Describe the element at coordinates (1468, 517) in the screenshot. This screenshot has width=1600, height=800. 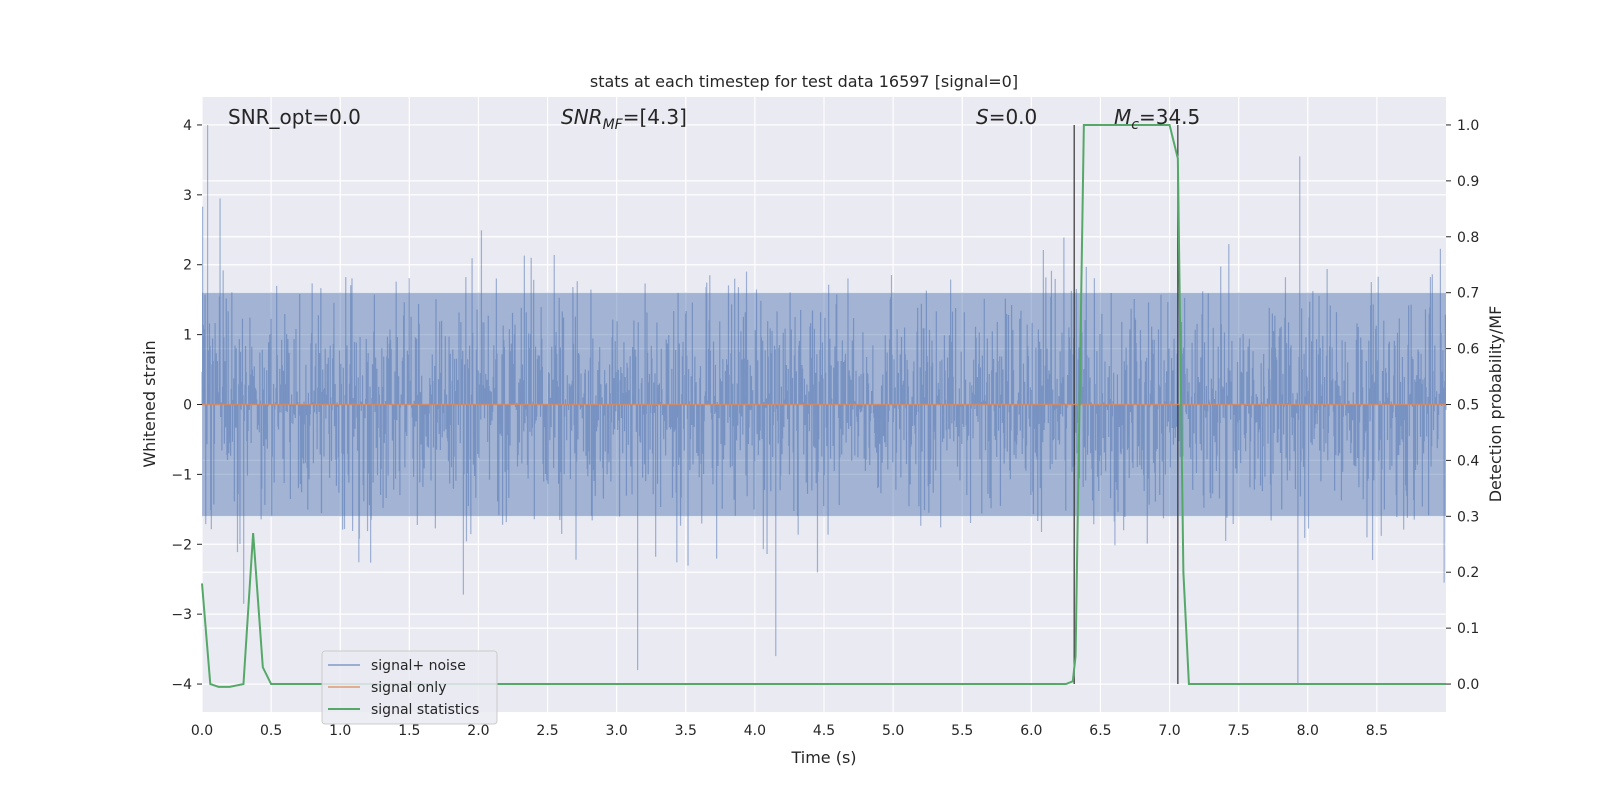
I see `y-right-tick-label: 0.3` at that location.